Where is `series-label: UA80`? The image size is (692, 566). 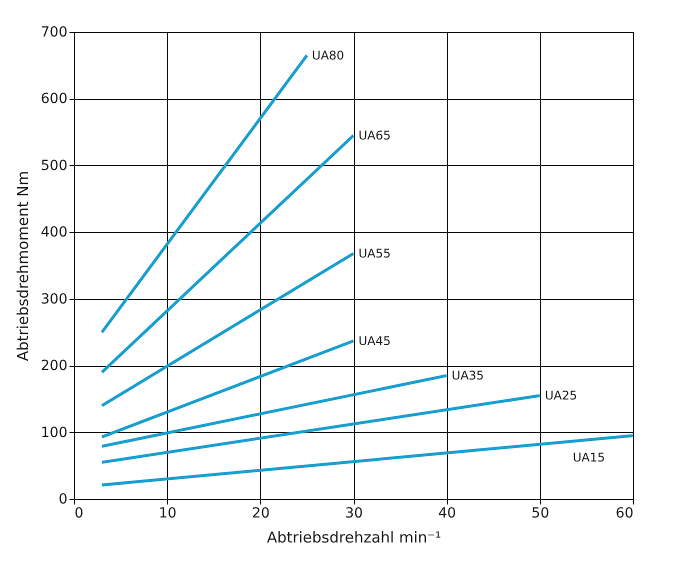
series-label: UA80 is located at coordinates (328, 55).